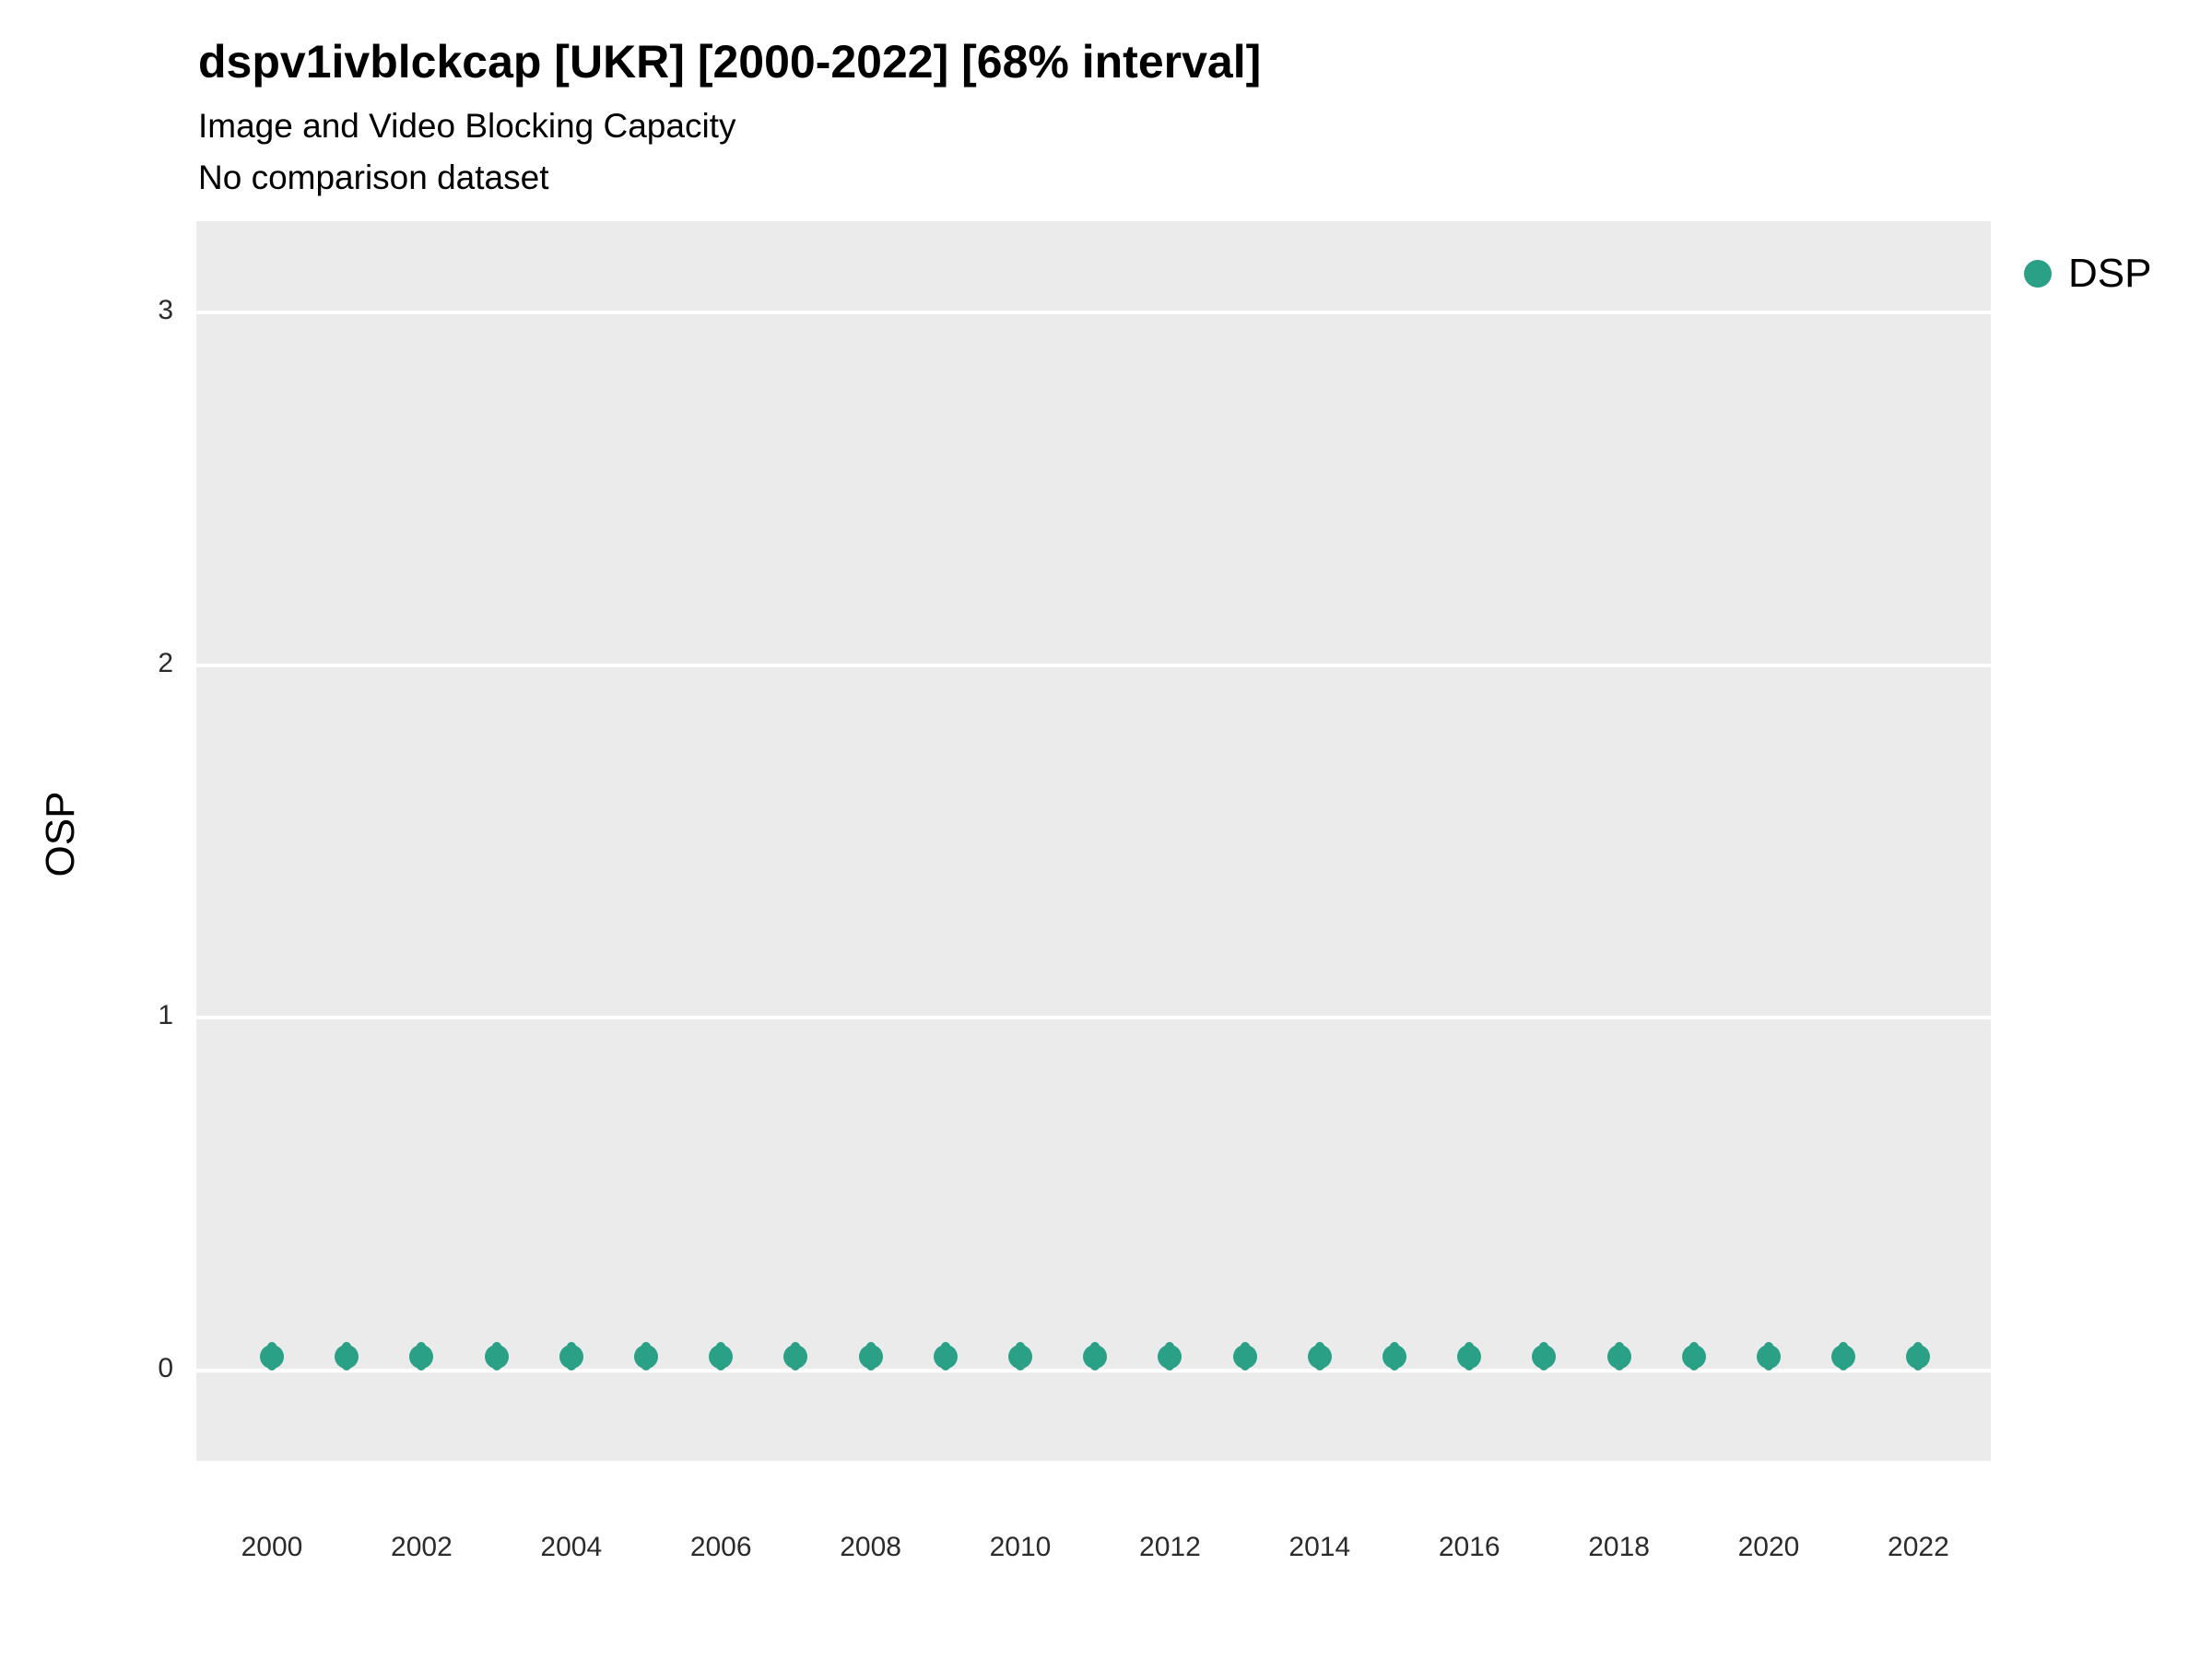 This screenshot has width=2212, height=1659. I want to click on legend-swatch-icon, so click(2038, 274).